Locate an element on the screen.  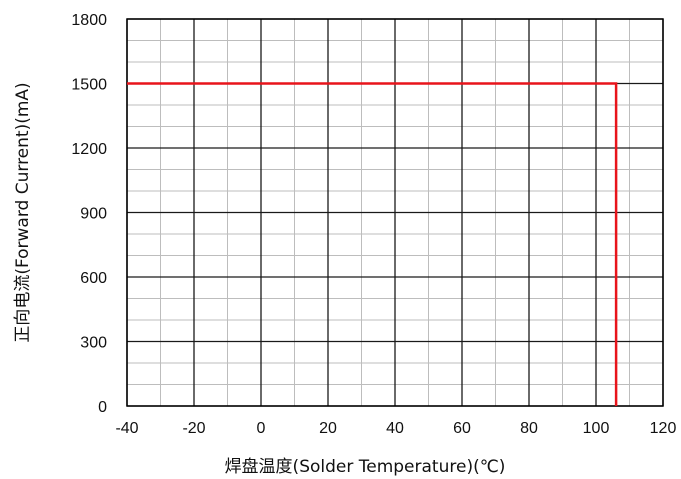
x-axis-title: 焊盘温度(Solder Temperature)(℃) is located at coordinates (365, 467).